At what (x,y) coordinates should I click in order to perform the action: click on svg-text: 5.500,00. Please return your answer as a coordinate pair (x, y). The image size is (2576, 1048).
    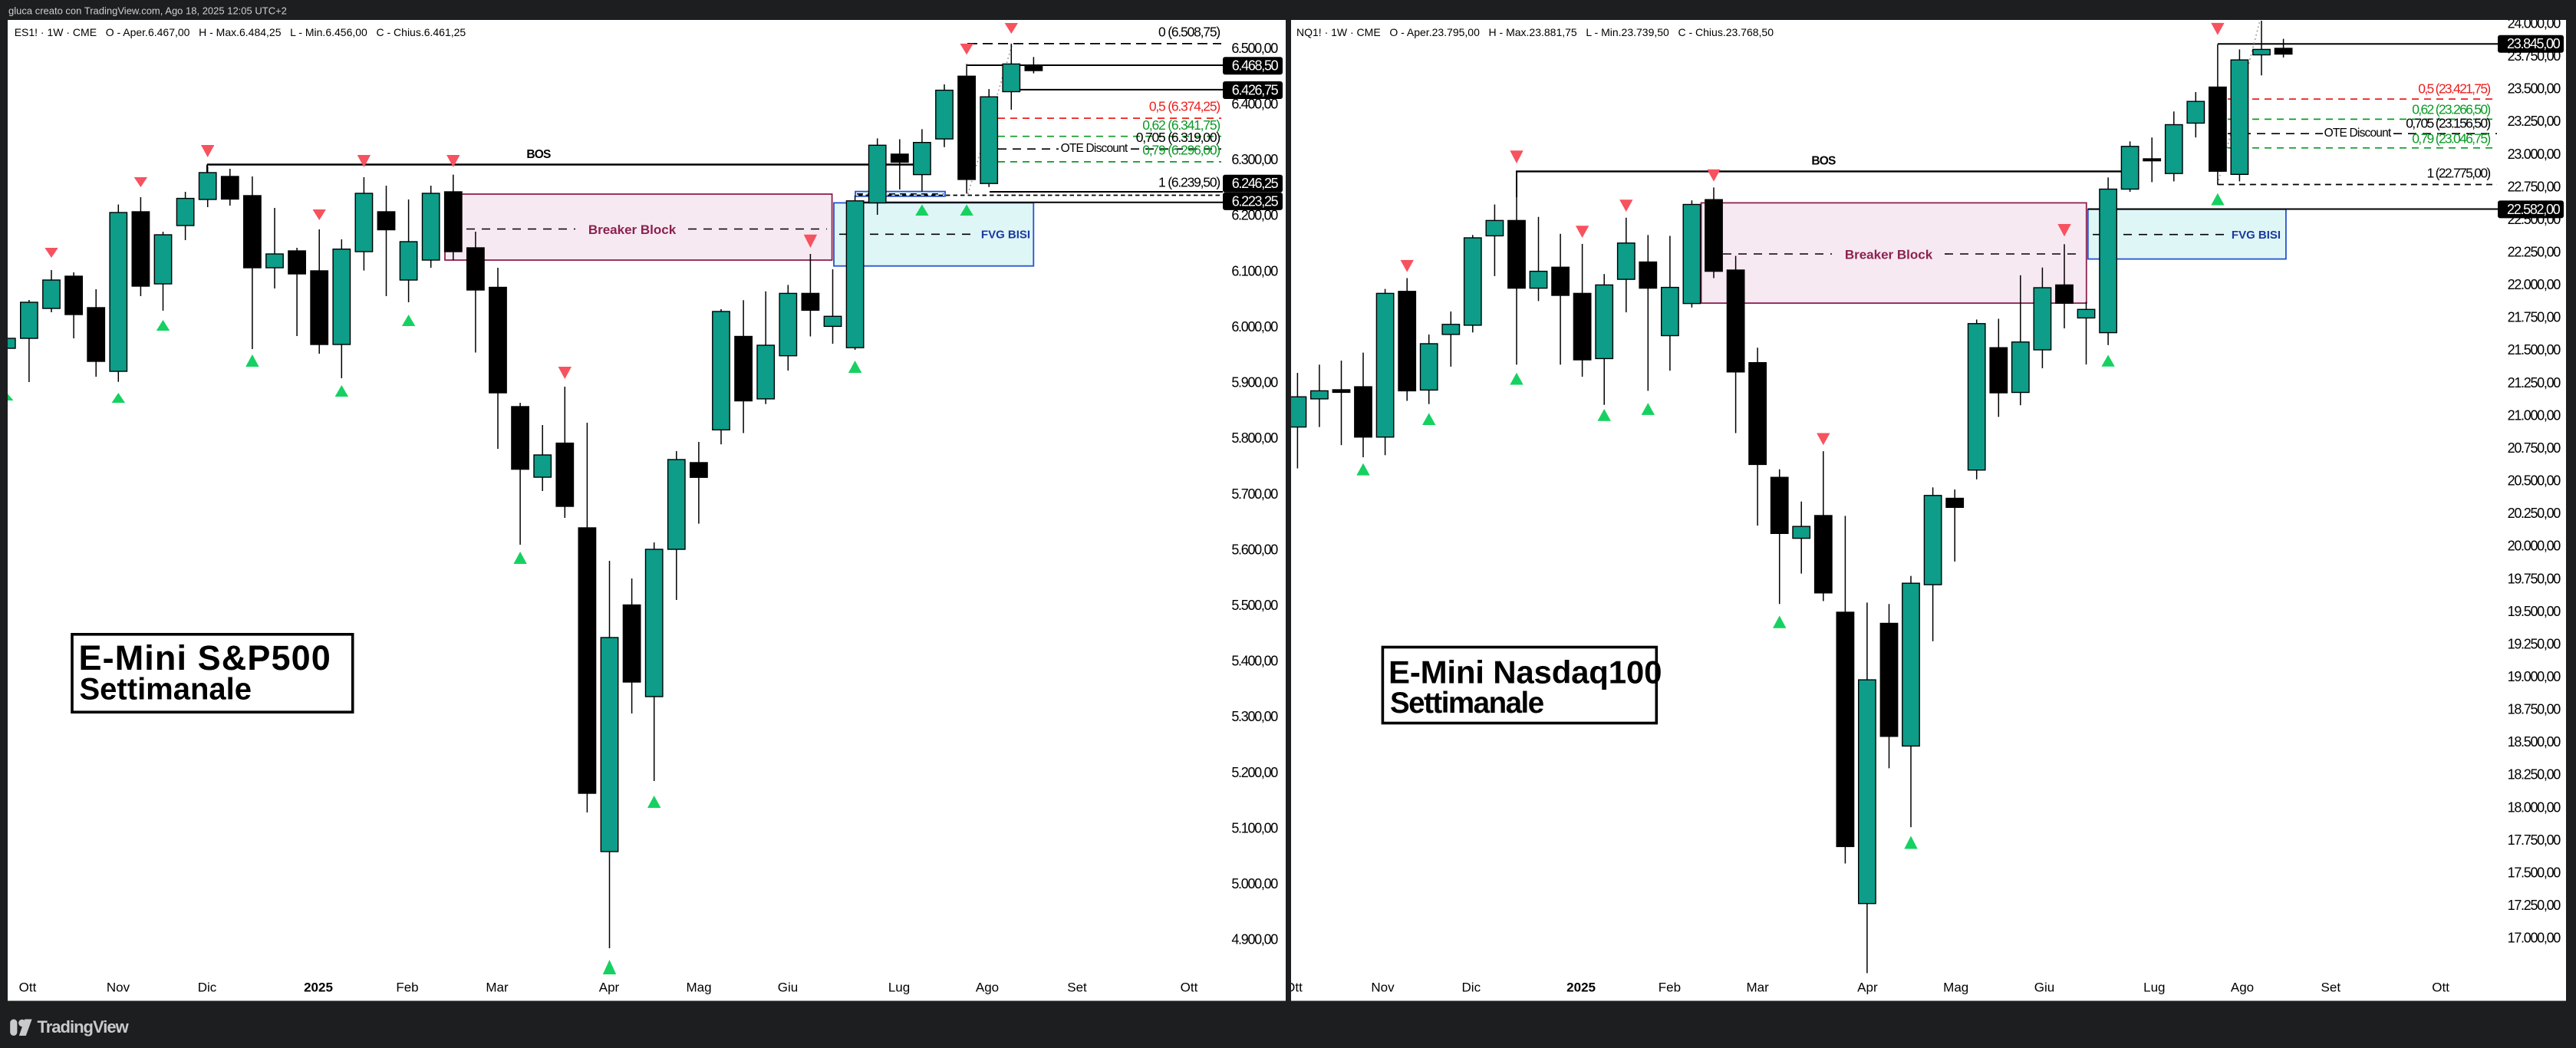
    Looking at the image, I should click on (1254, 605).